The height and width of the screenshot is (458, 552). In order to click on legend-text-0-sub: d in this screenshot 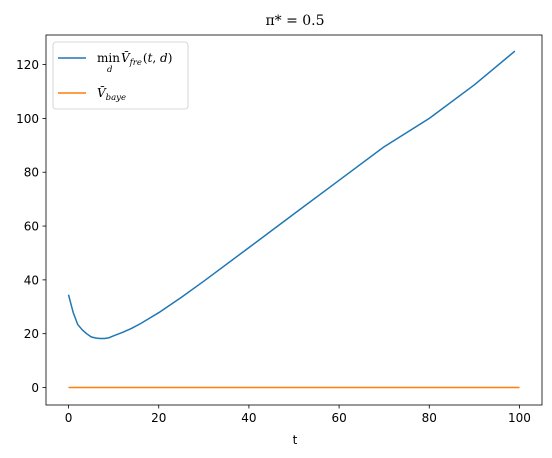, I will do `click(110, 70)`.